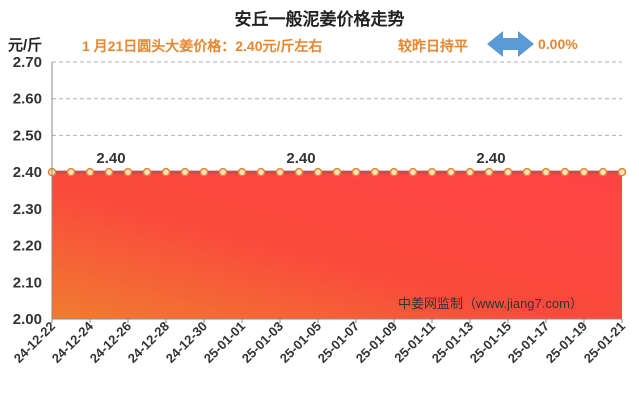  Describe the element at coordinates (25, 45) in the screenshot. I see `y-unit-label: 元/斤` at that location.